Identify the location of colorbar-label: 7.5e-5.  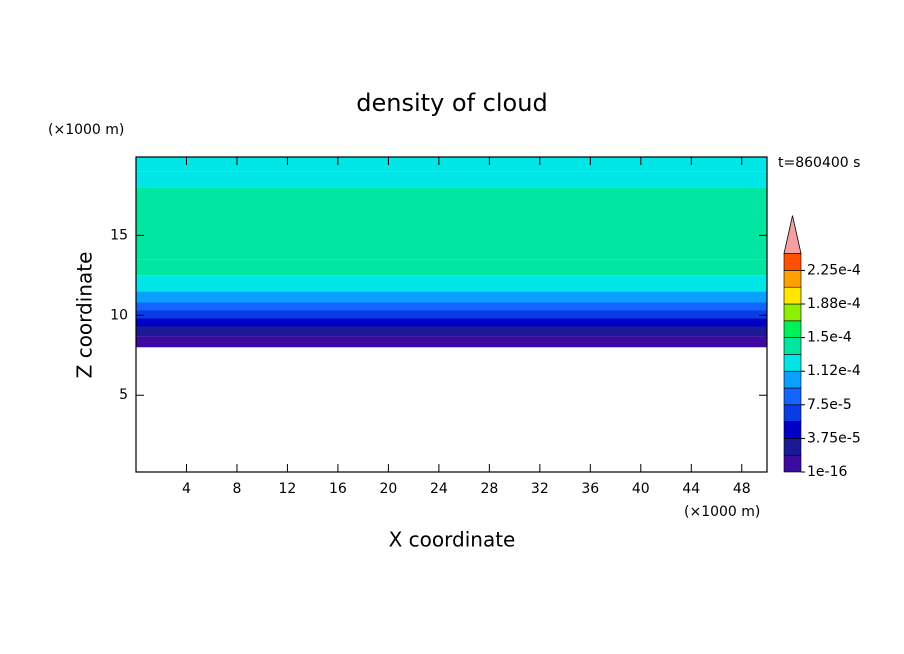
(829, 405).